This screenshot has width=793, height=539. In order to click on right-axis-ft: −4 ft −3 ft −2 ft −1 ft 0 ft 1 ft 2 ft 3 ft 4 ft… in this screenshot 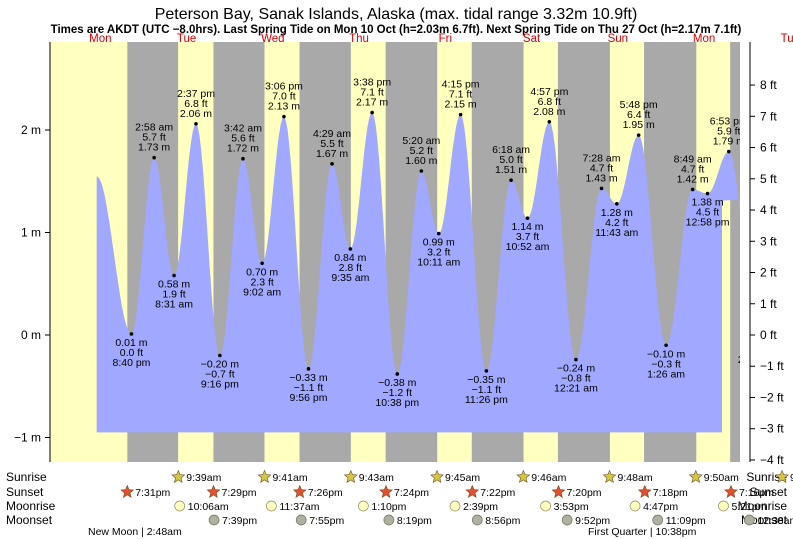, I will do `click(766, 254)`.